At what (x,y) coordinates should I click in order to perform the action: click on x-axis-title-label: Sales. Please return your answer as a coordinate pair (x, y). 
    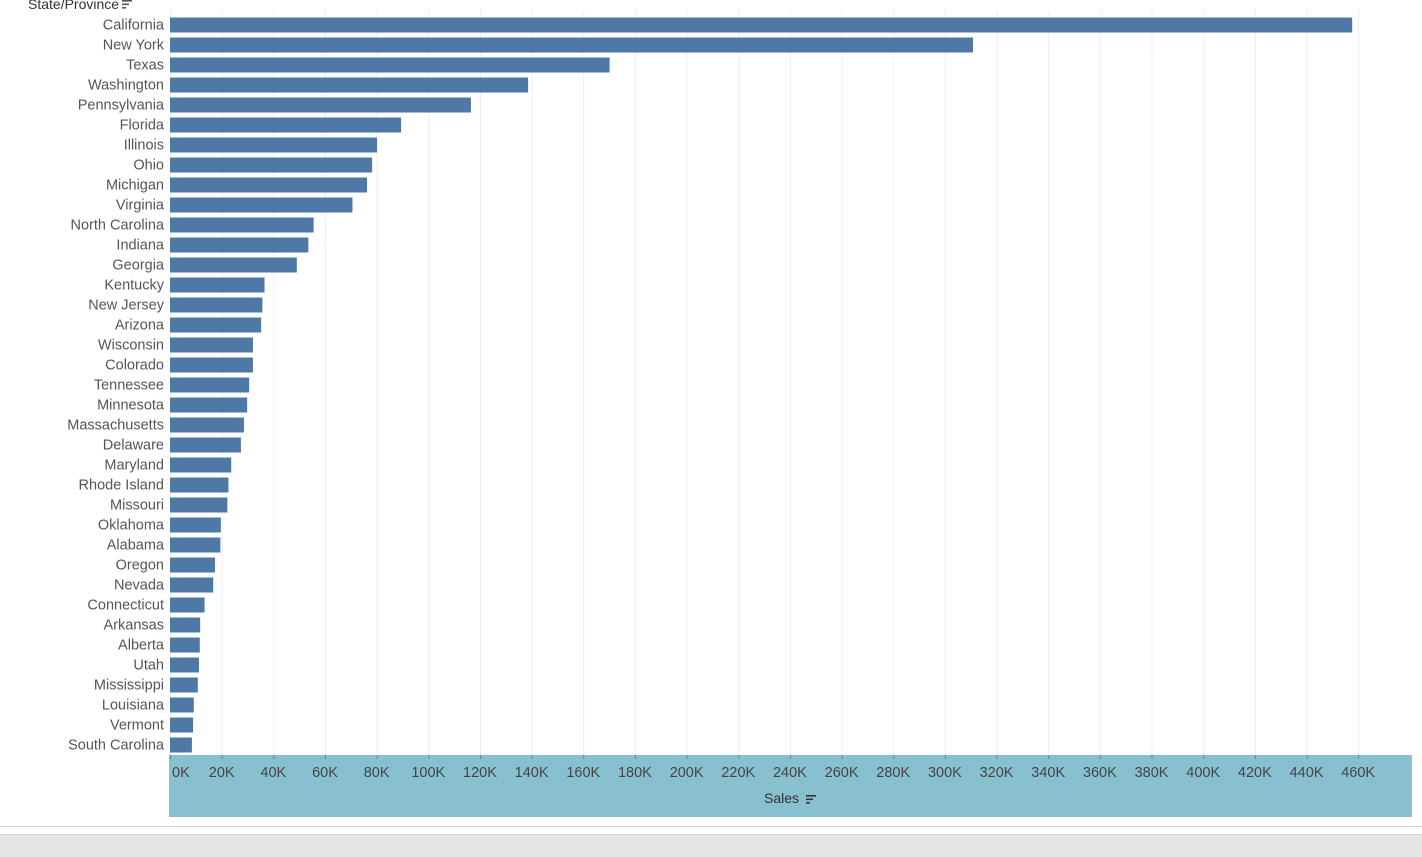
    Looking at the image, I should click on (782, 798).